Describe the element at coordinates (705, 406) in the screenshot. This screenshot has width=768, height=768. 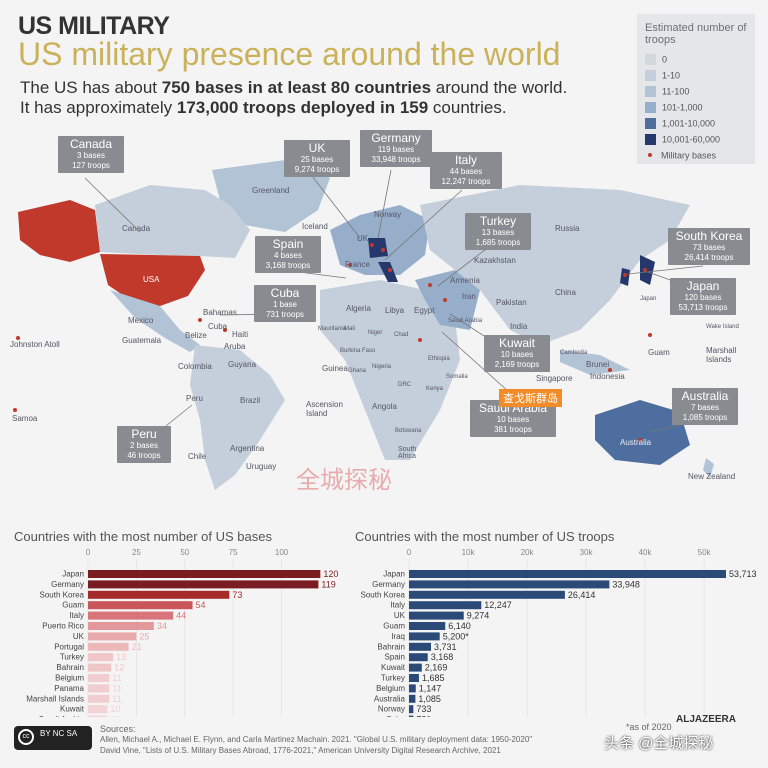
I see `callout-australia: Australia 7 bases 1,085 troops` at that location.